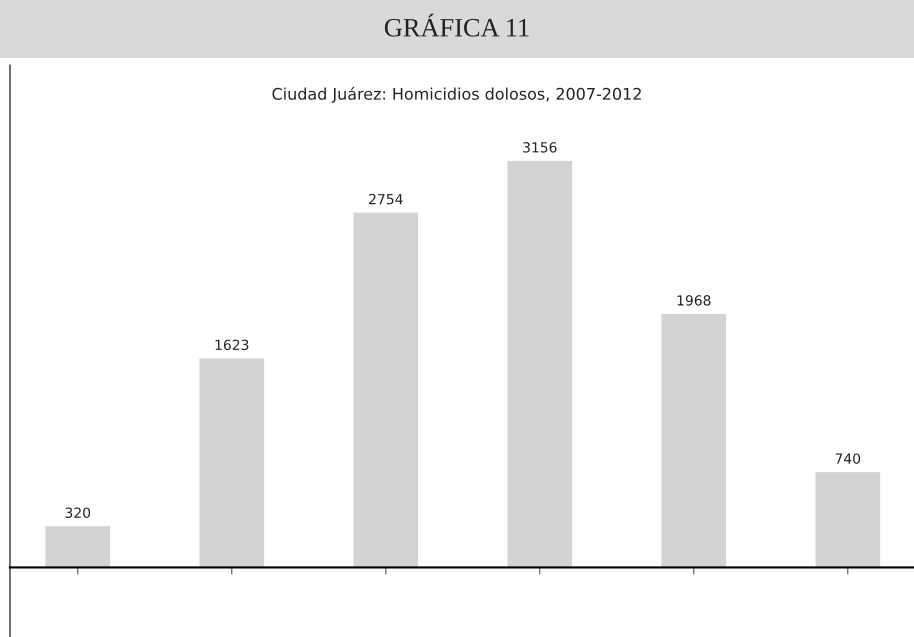 The height and width of the screenshot is (637, 914). What do you see at coordinates (456, 94) in the screenshot?
I see `text: Ciudad Juárez: Homicidios dolosos, 2007-2012` at bounding box center [456, 94].